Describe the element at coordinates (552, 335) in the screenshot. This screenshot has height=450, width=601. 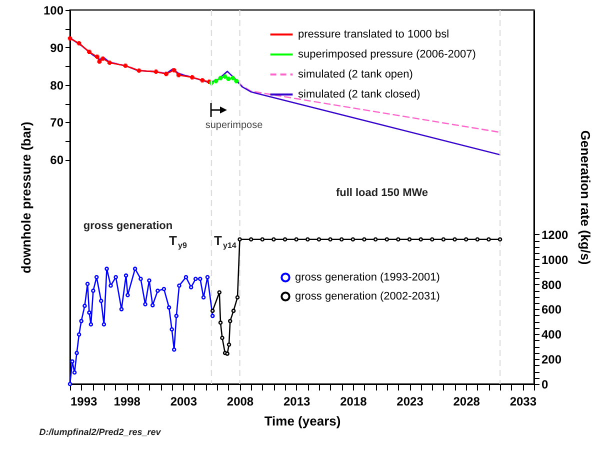
I see `y2-tick-label: 400` at that location.